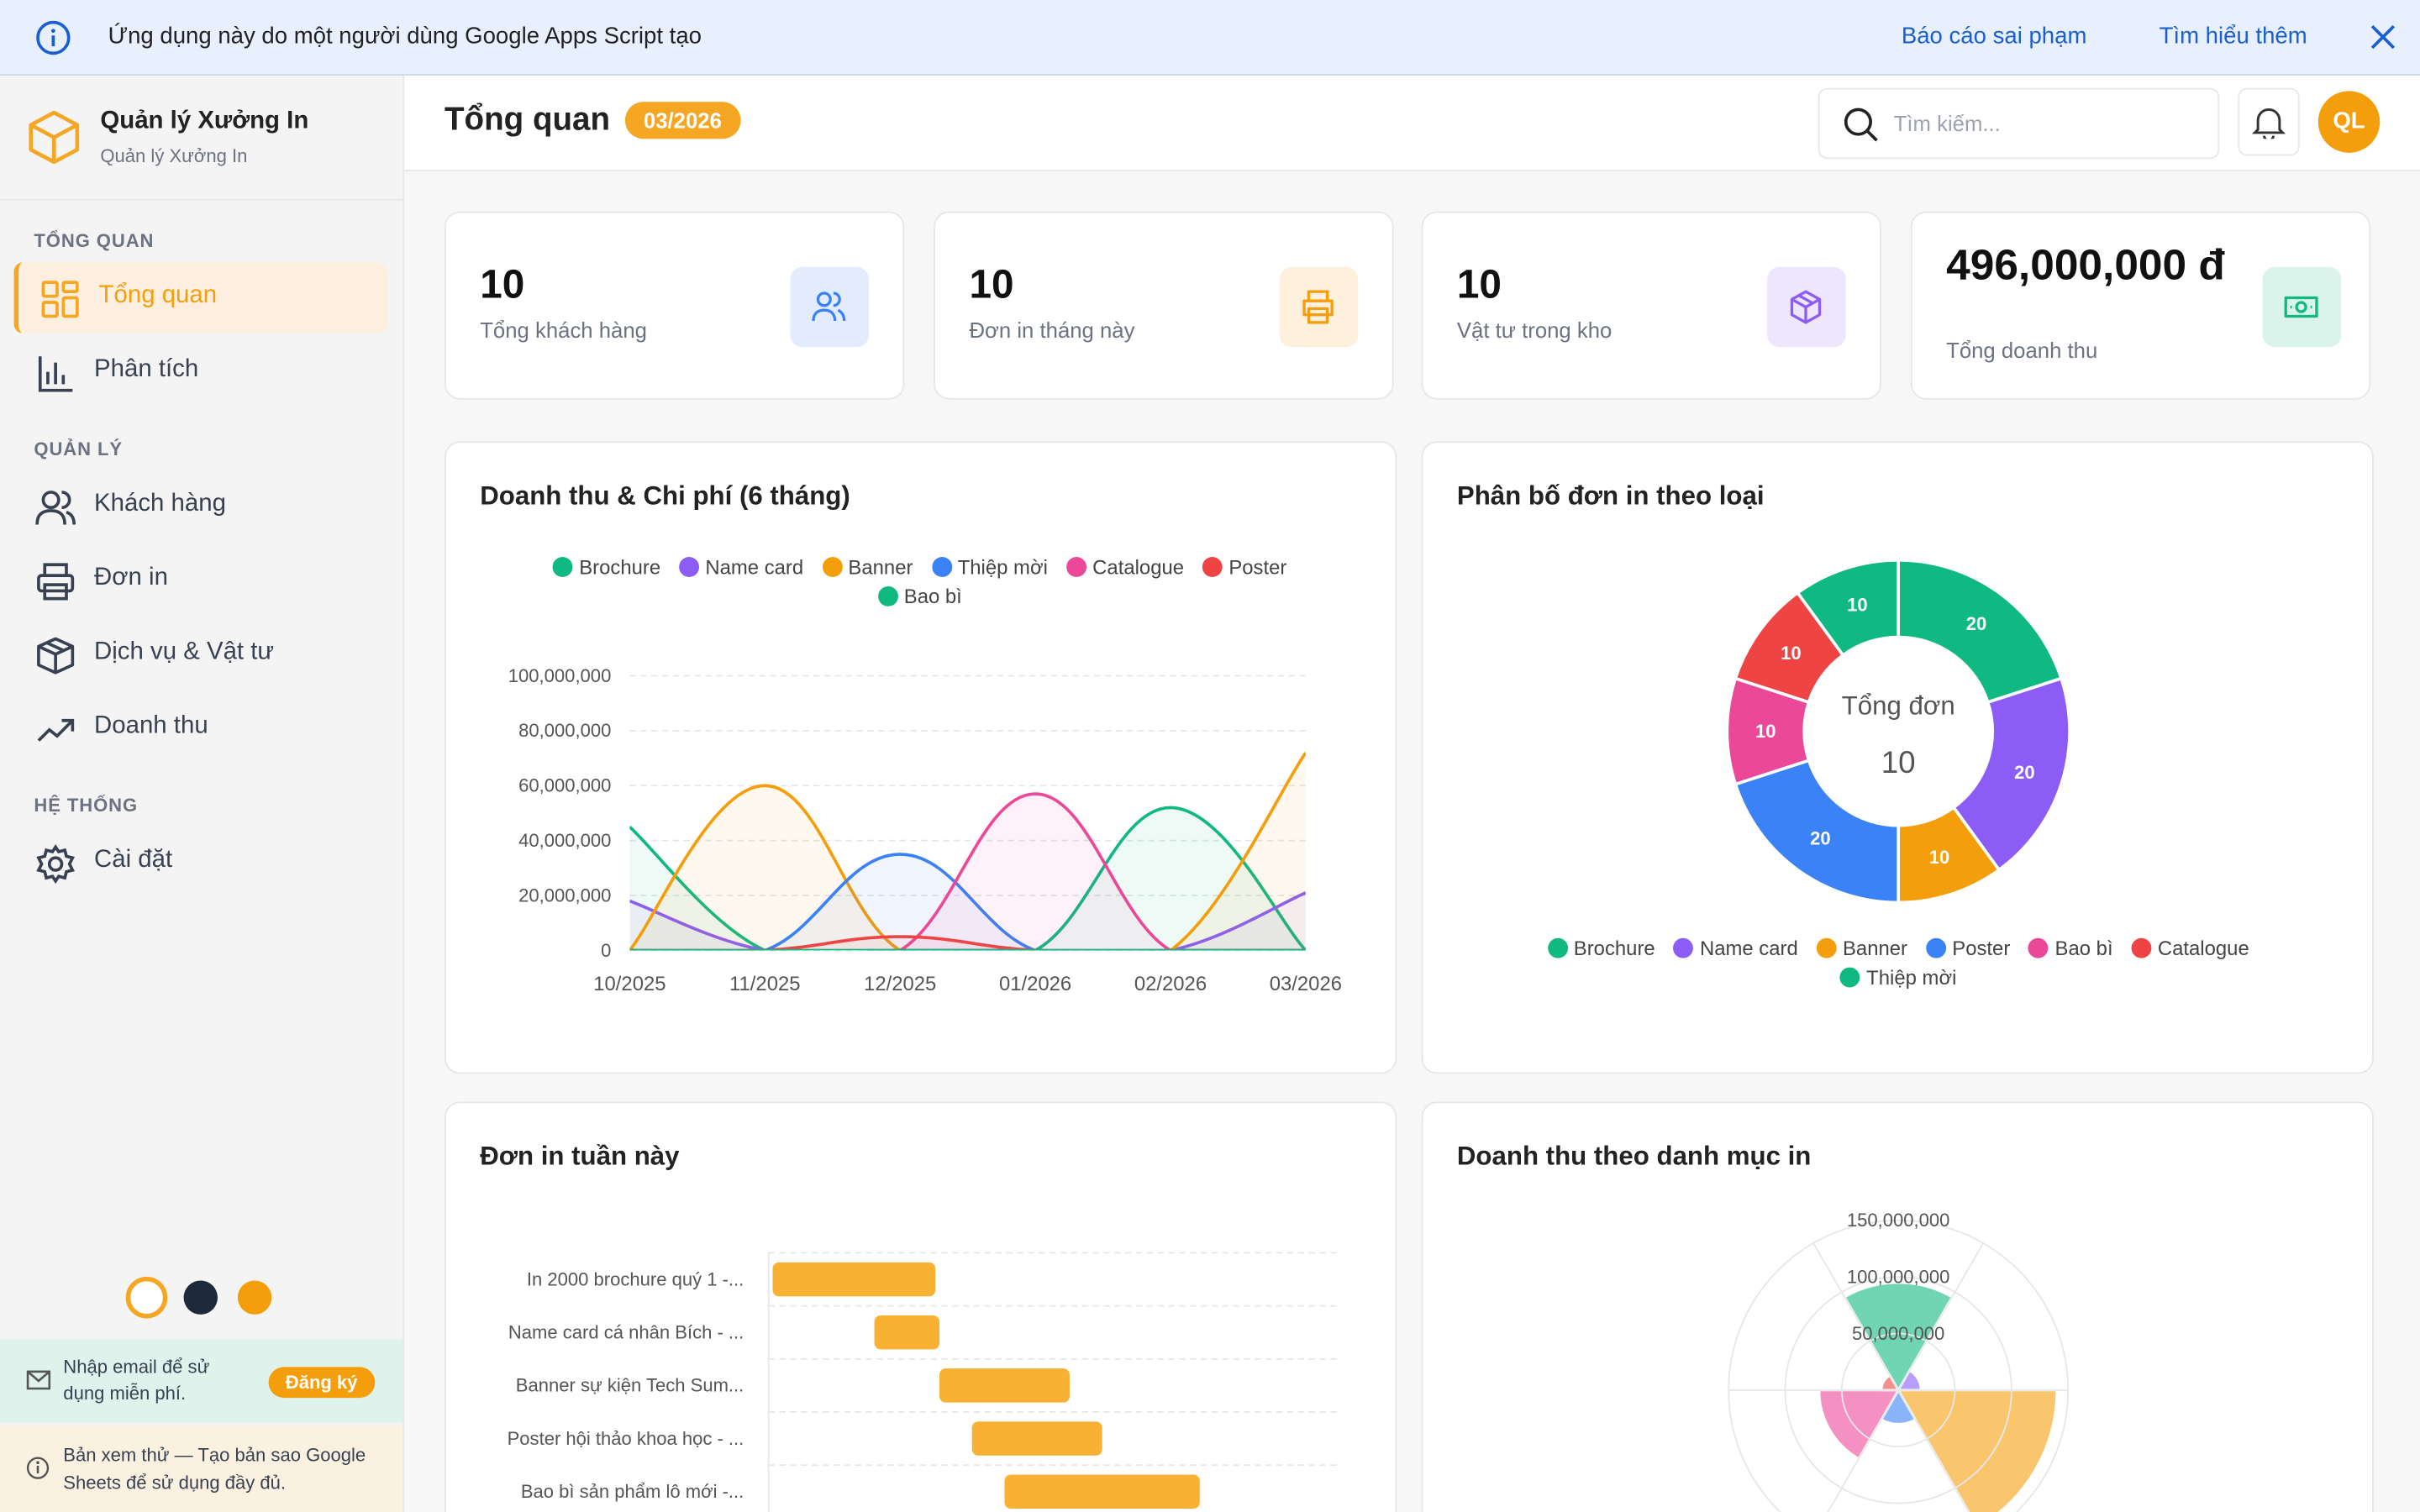  What do you see at coordinates (2086, 264) in the screenshot?
I see `stat-value: 496,000,000 đ` at bounding box center [2086, 264].